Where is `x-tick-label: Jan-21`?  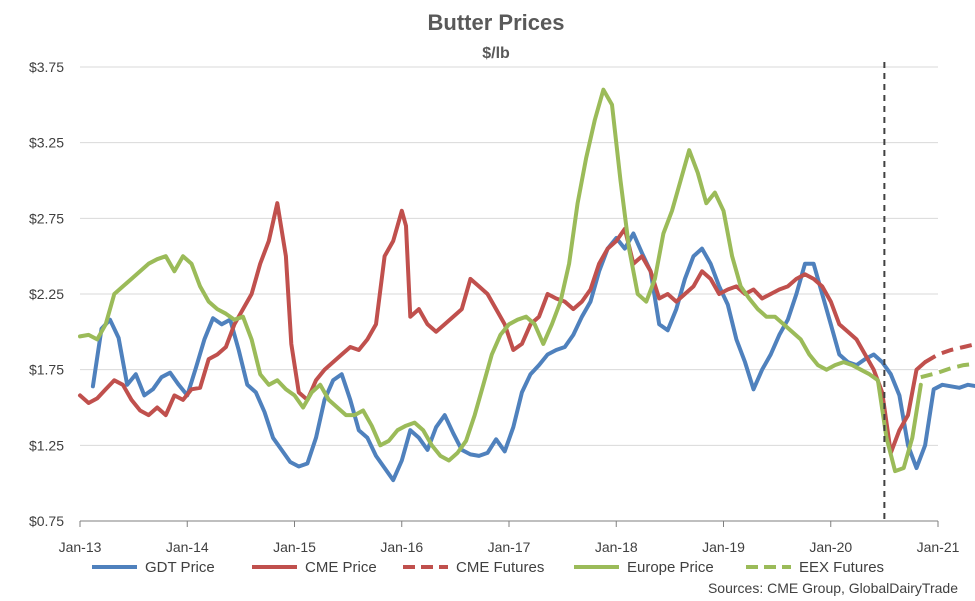 x-tick-label: Jan-21 is located at coordinates (938, 547).